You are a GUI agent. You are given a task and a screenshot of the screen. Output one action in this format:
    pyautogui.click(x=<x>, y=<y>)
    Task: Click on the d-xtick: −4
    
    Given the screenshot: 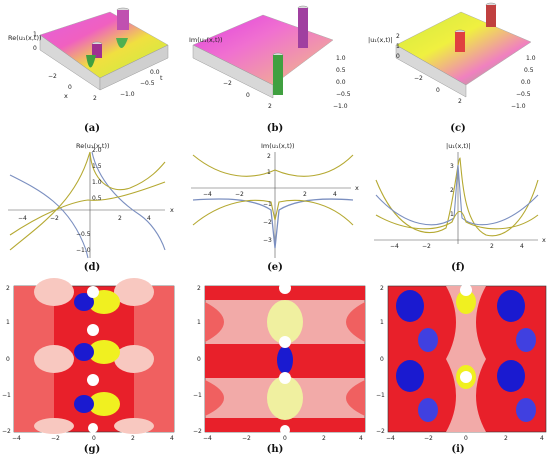 What is the action you would take?
    pyautogui.click(x=22, y=218)
    